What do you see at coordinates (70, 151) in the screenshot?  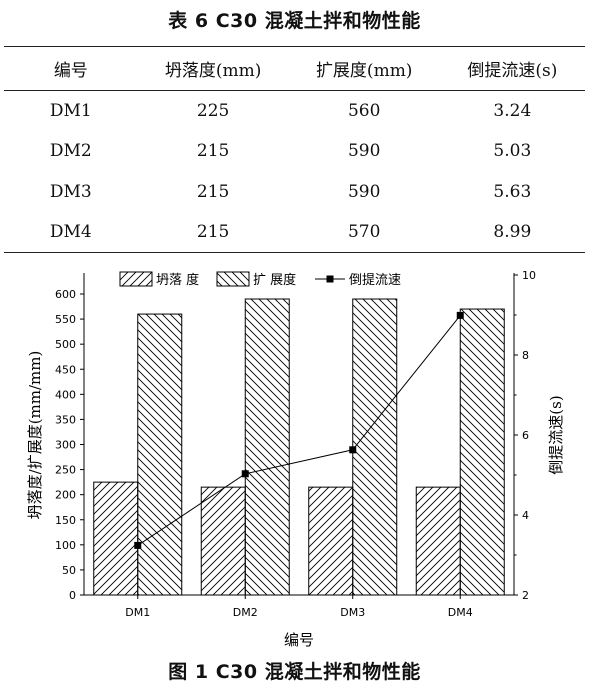 I see `cell-id: DM2` at bounding box center [70, 151].